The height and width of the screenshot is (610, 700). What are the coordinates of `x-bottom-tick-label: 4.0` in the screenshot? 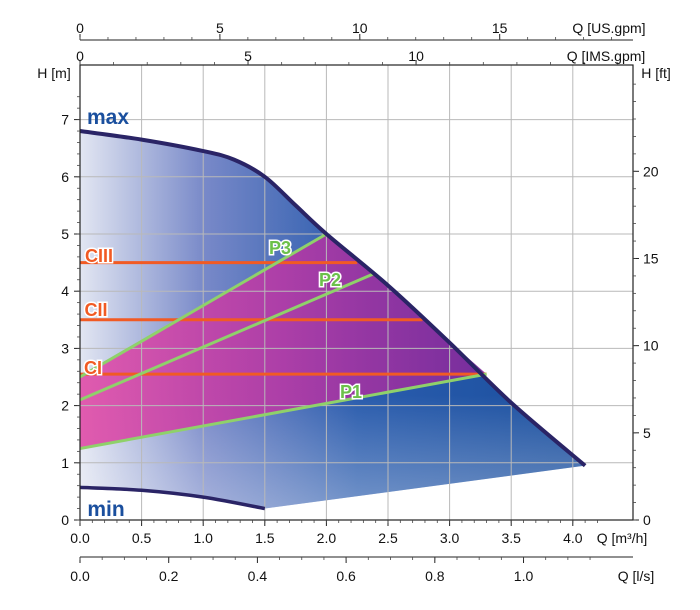 It's located at (573, 538).